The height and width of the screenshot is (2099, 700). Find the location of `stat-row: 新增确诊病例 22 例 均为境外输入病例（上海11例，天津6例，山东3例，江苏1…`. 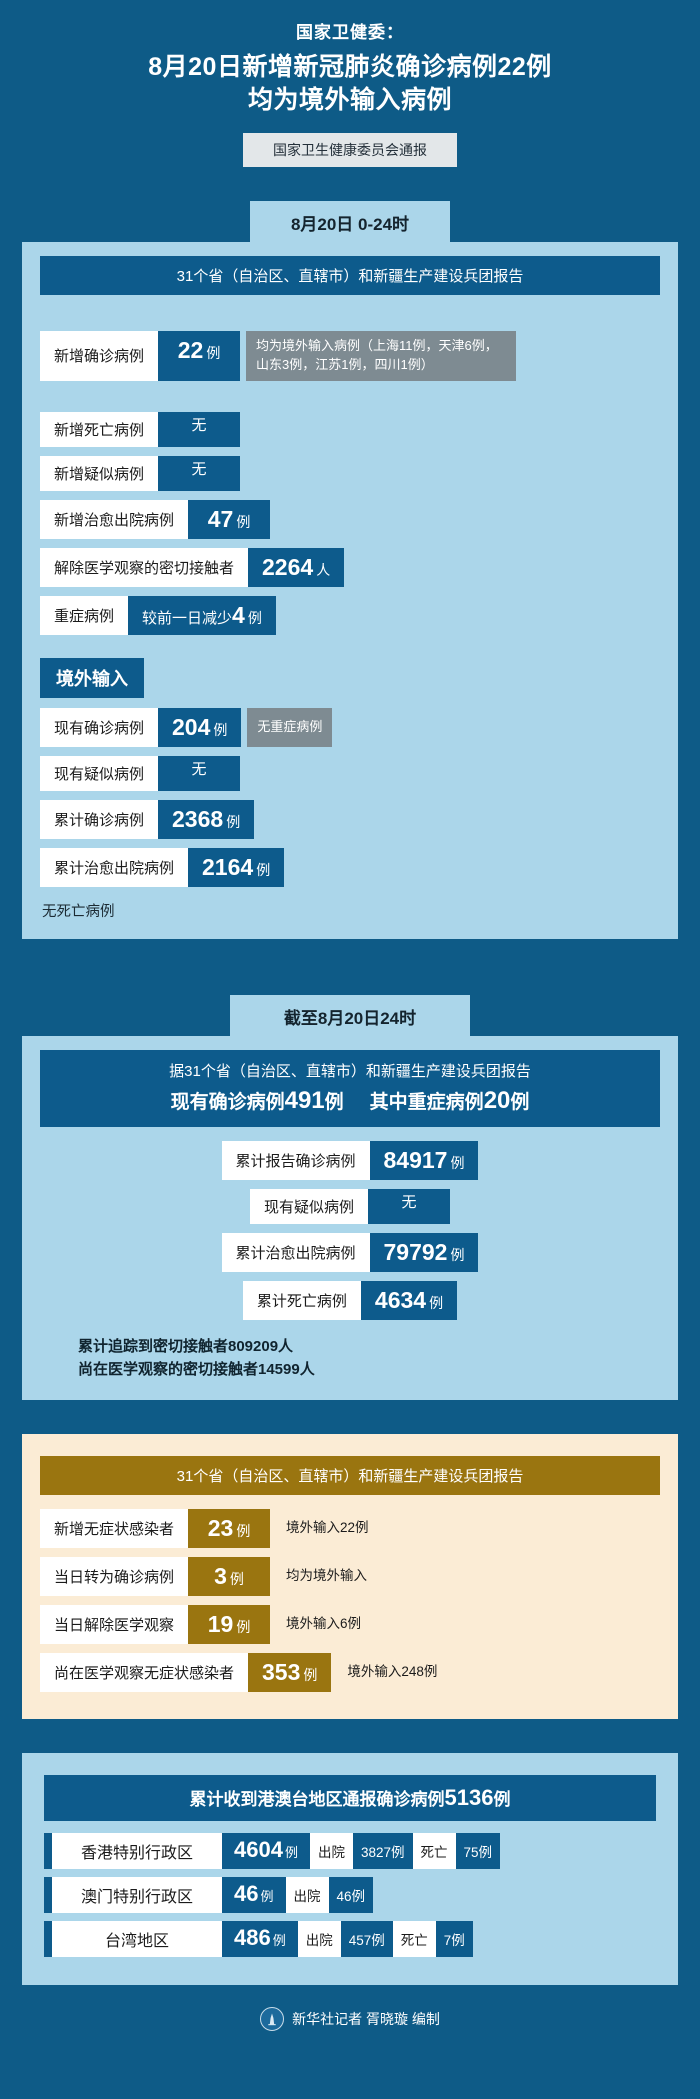

stat-row: 新增确诊病例 22 例 均为境外输入病例（上海11例，天津6例，山东3例，江苏1… is located at coordinates (350, 356).